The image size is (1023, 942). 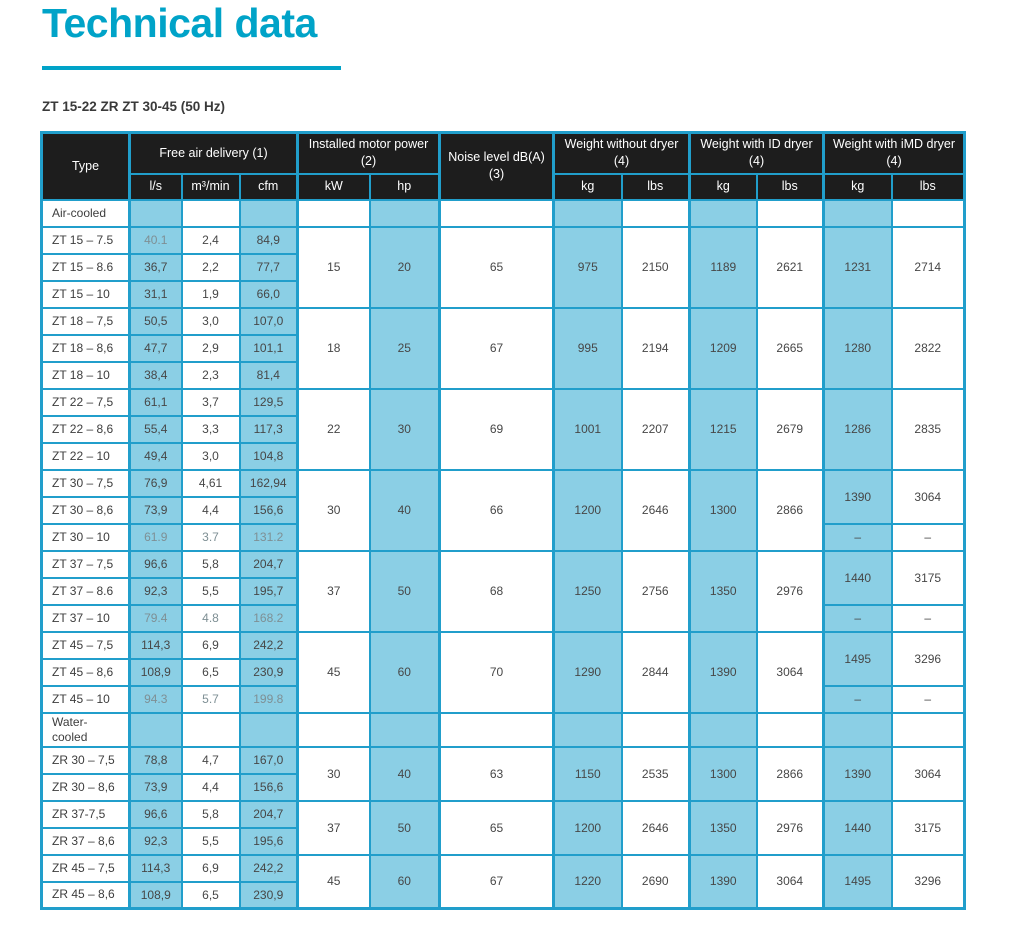 What do you see at coordinates (155, 321) in the screenshot?
I see `value-cell: 50,5` at bounding box center [155, 321].